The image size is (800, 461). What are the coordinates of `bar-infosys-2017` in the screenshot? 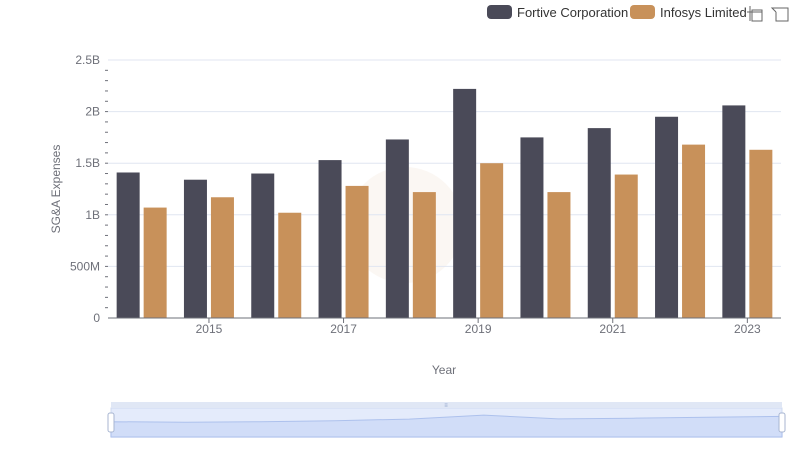 It's located at (357, 251).